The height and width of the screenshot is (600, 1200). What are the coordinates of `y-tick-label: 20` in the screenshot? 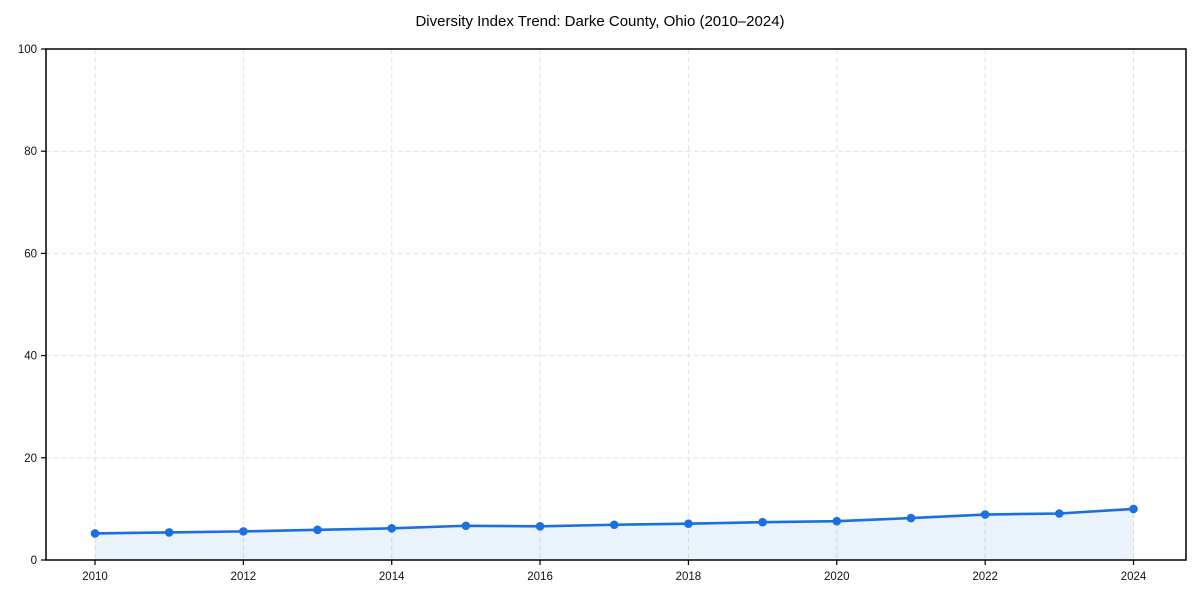 It's located at (30, 459).